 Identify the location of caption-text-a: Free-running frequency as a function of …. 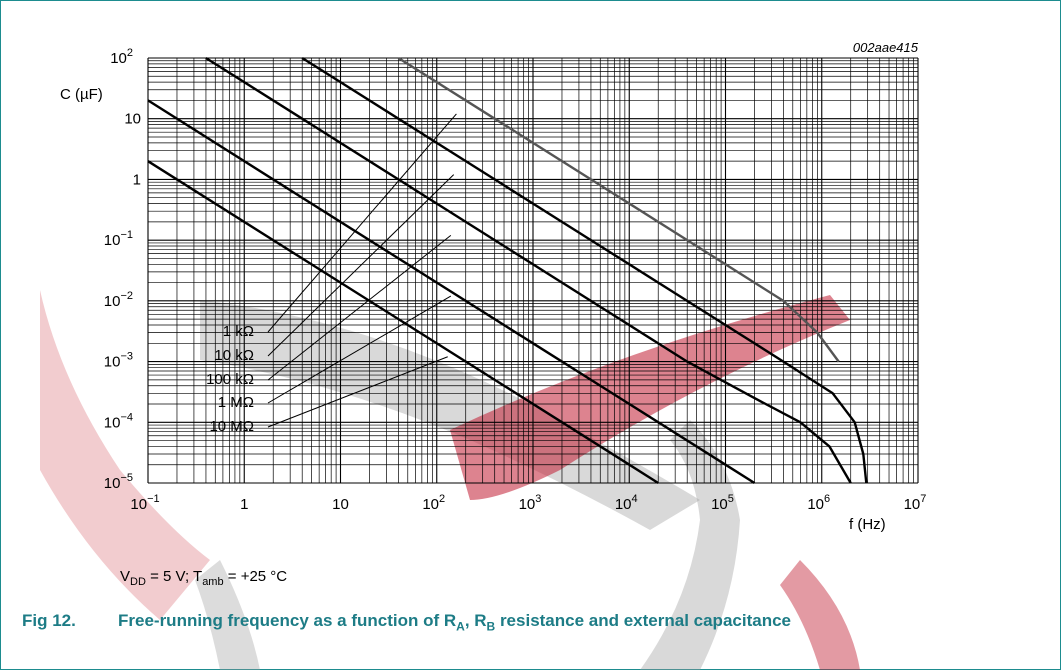
(287, 620).